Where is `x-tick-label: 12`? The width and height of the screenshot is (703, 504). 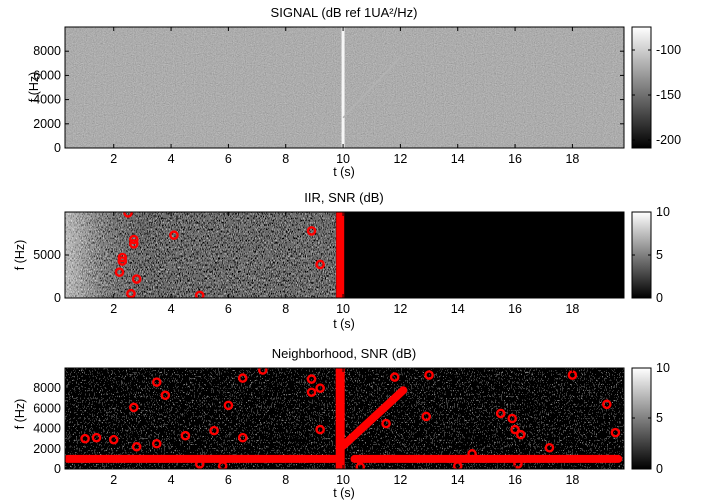 x-tick-label: 12 is located at coordinates (400, 309).